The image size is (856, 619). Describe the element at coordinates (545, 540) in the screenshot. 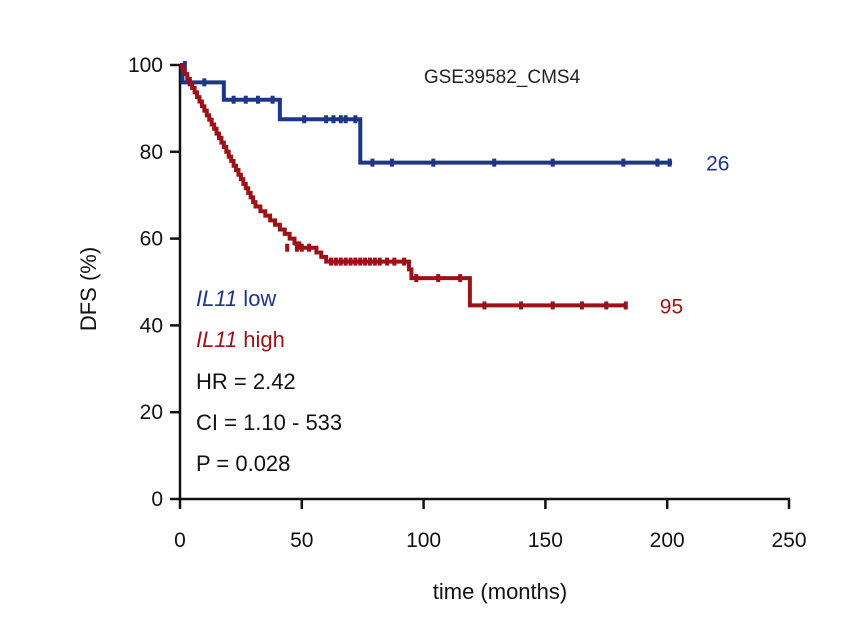

I see `x-tick-label: 150` at that location.